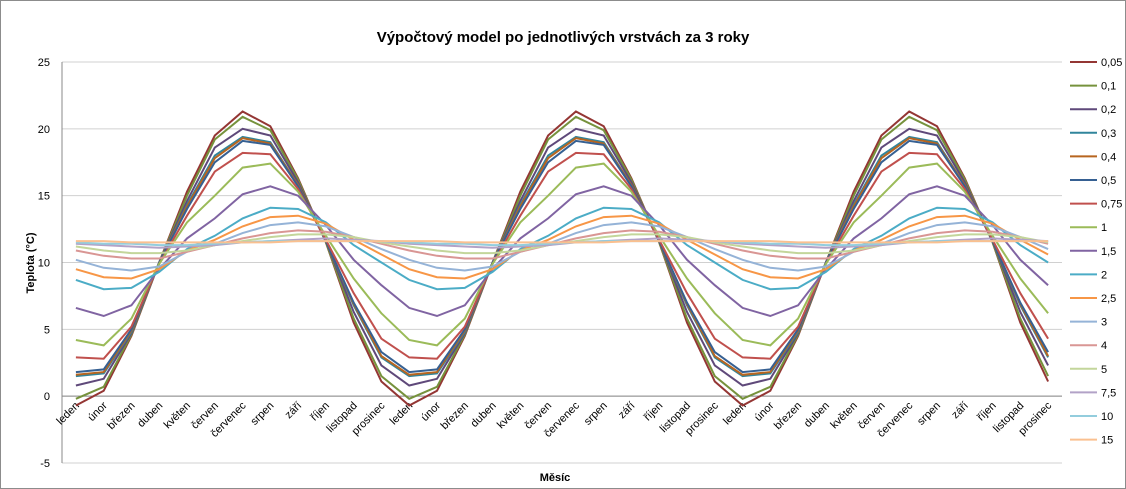 The height and width of the screenshot is (489, 1126). What do you see at coordinates (1104, 275) in the screenshot?
I see `legend-label: 2` at bounding box center [1104, 275].